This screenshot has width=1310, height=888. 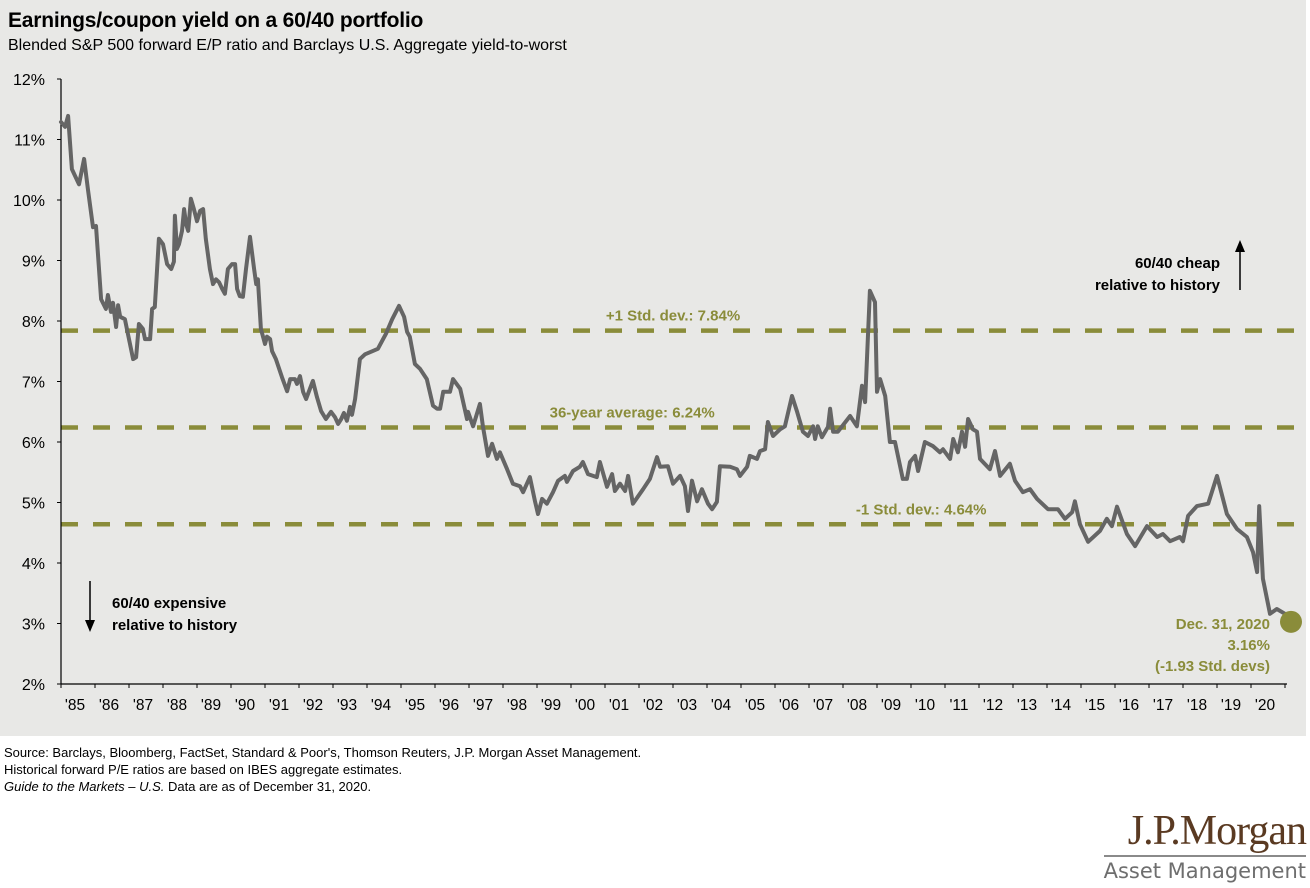 What do you see at coordinates (279, 705) in the screenshot?
I see `x-tick-label: '91` at bounding box center [279, 705].